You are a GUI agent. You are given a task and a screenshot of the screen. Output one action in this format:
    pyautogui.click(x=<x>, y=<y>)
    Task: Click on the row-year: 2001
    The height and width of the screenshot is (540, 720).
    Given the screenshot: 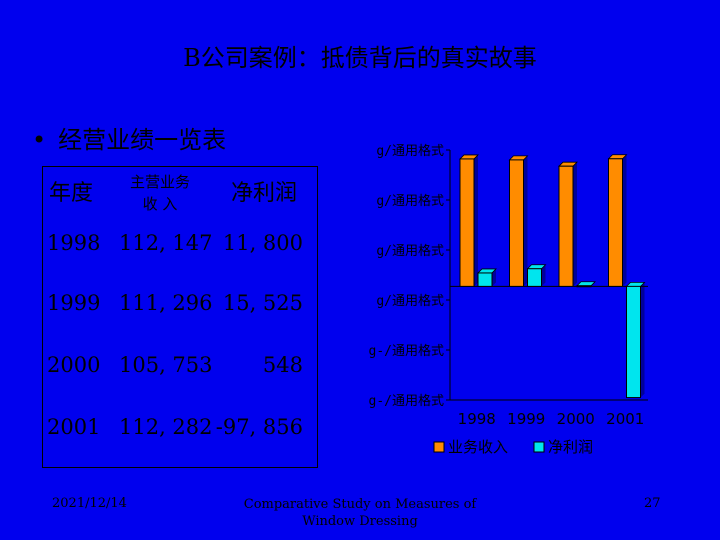 What is the action you would take?
    pyautogui.click(x=74, y=427)
    